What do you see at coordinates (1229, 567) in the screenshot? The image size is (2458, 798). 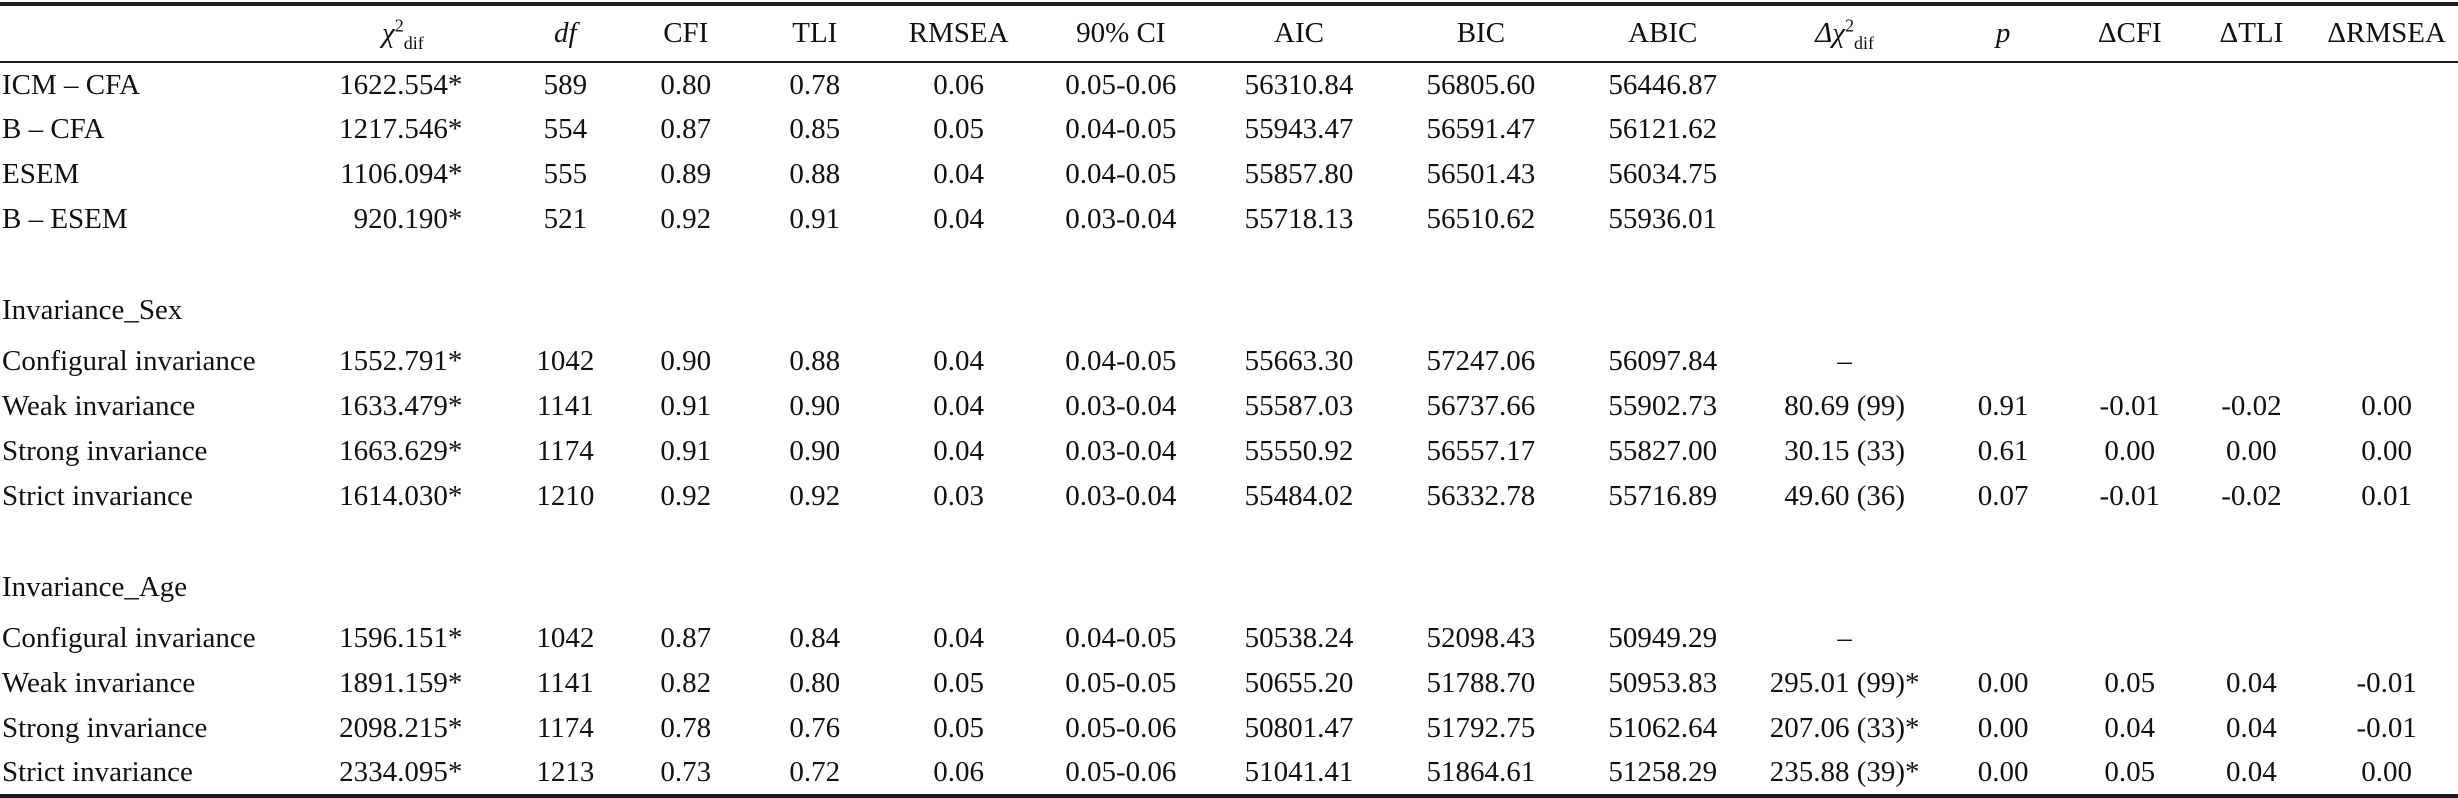 I see `section-row: Invariance_Age` at bounding box center [1229, 567].